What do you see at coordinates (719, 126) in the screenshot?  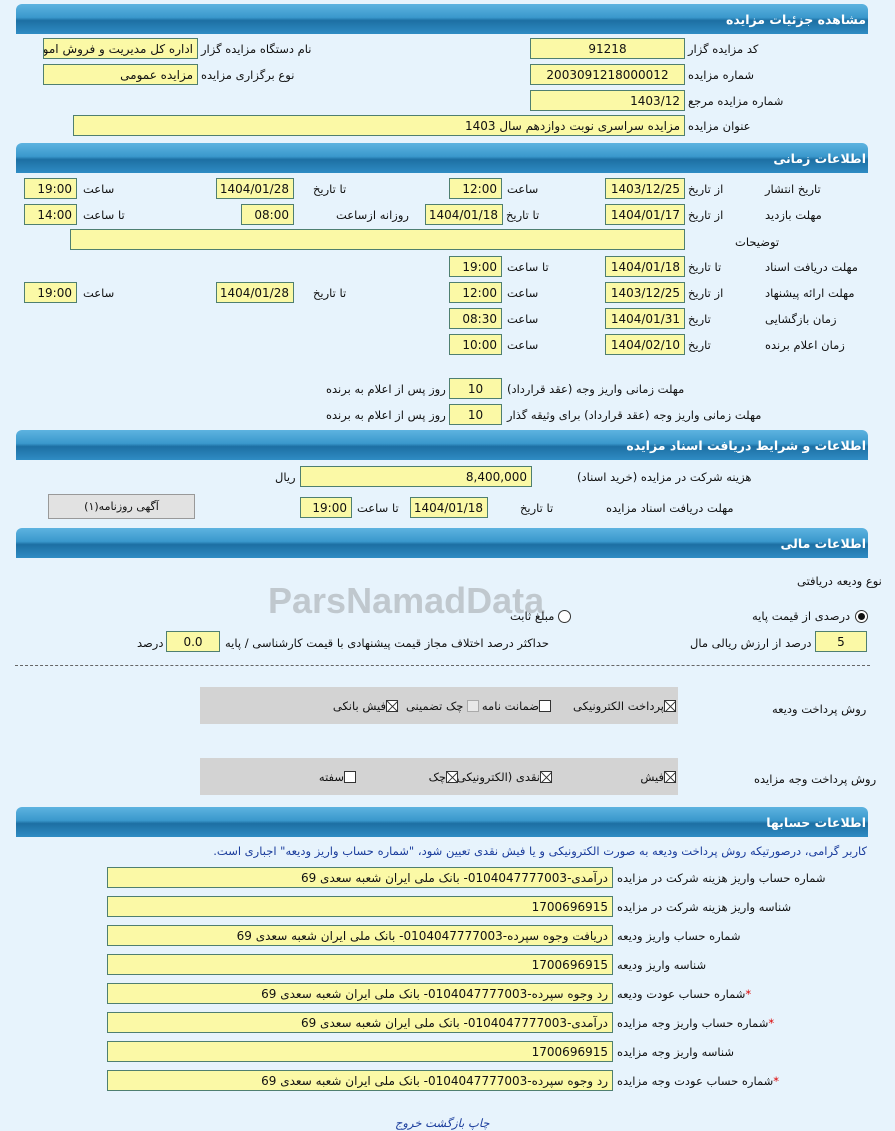 I see `auction-title-label: عنوان مزایده` at bounding box center [719, 126].